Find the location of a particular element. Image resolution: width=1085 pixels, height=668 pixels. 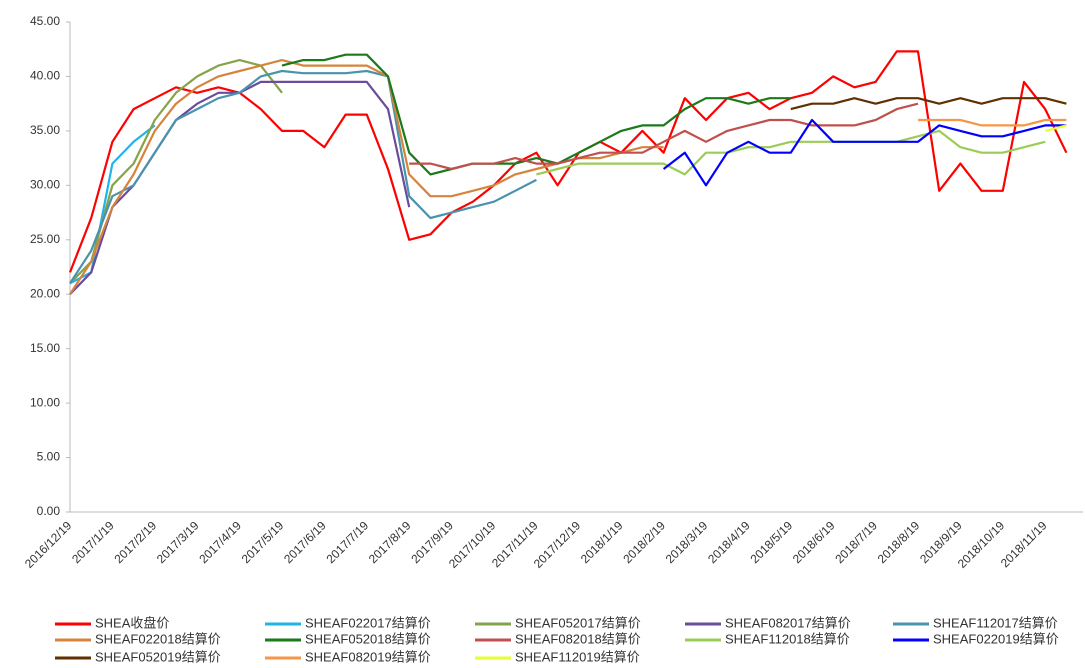

y-tick-label: 40.00 is located at coordinates (45, 76).